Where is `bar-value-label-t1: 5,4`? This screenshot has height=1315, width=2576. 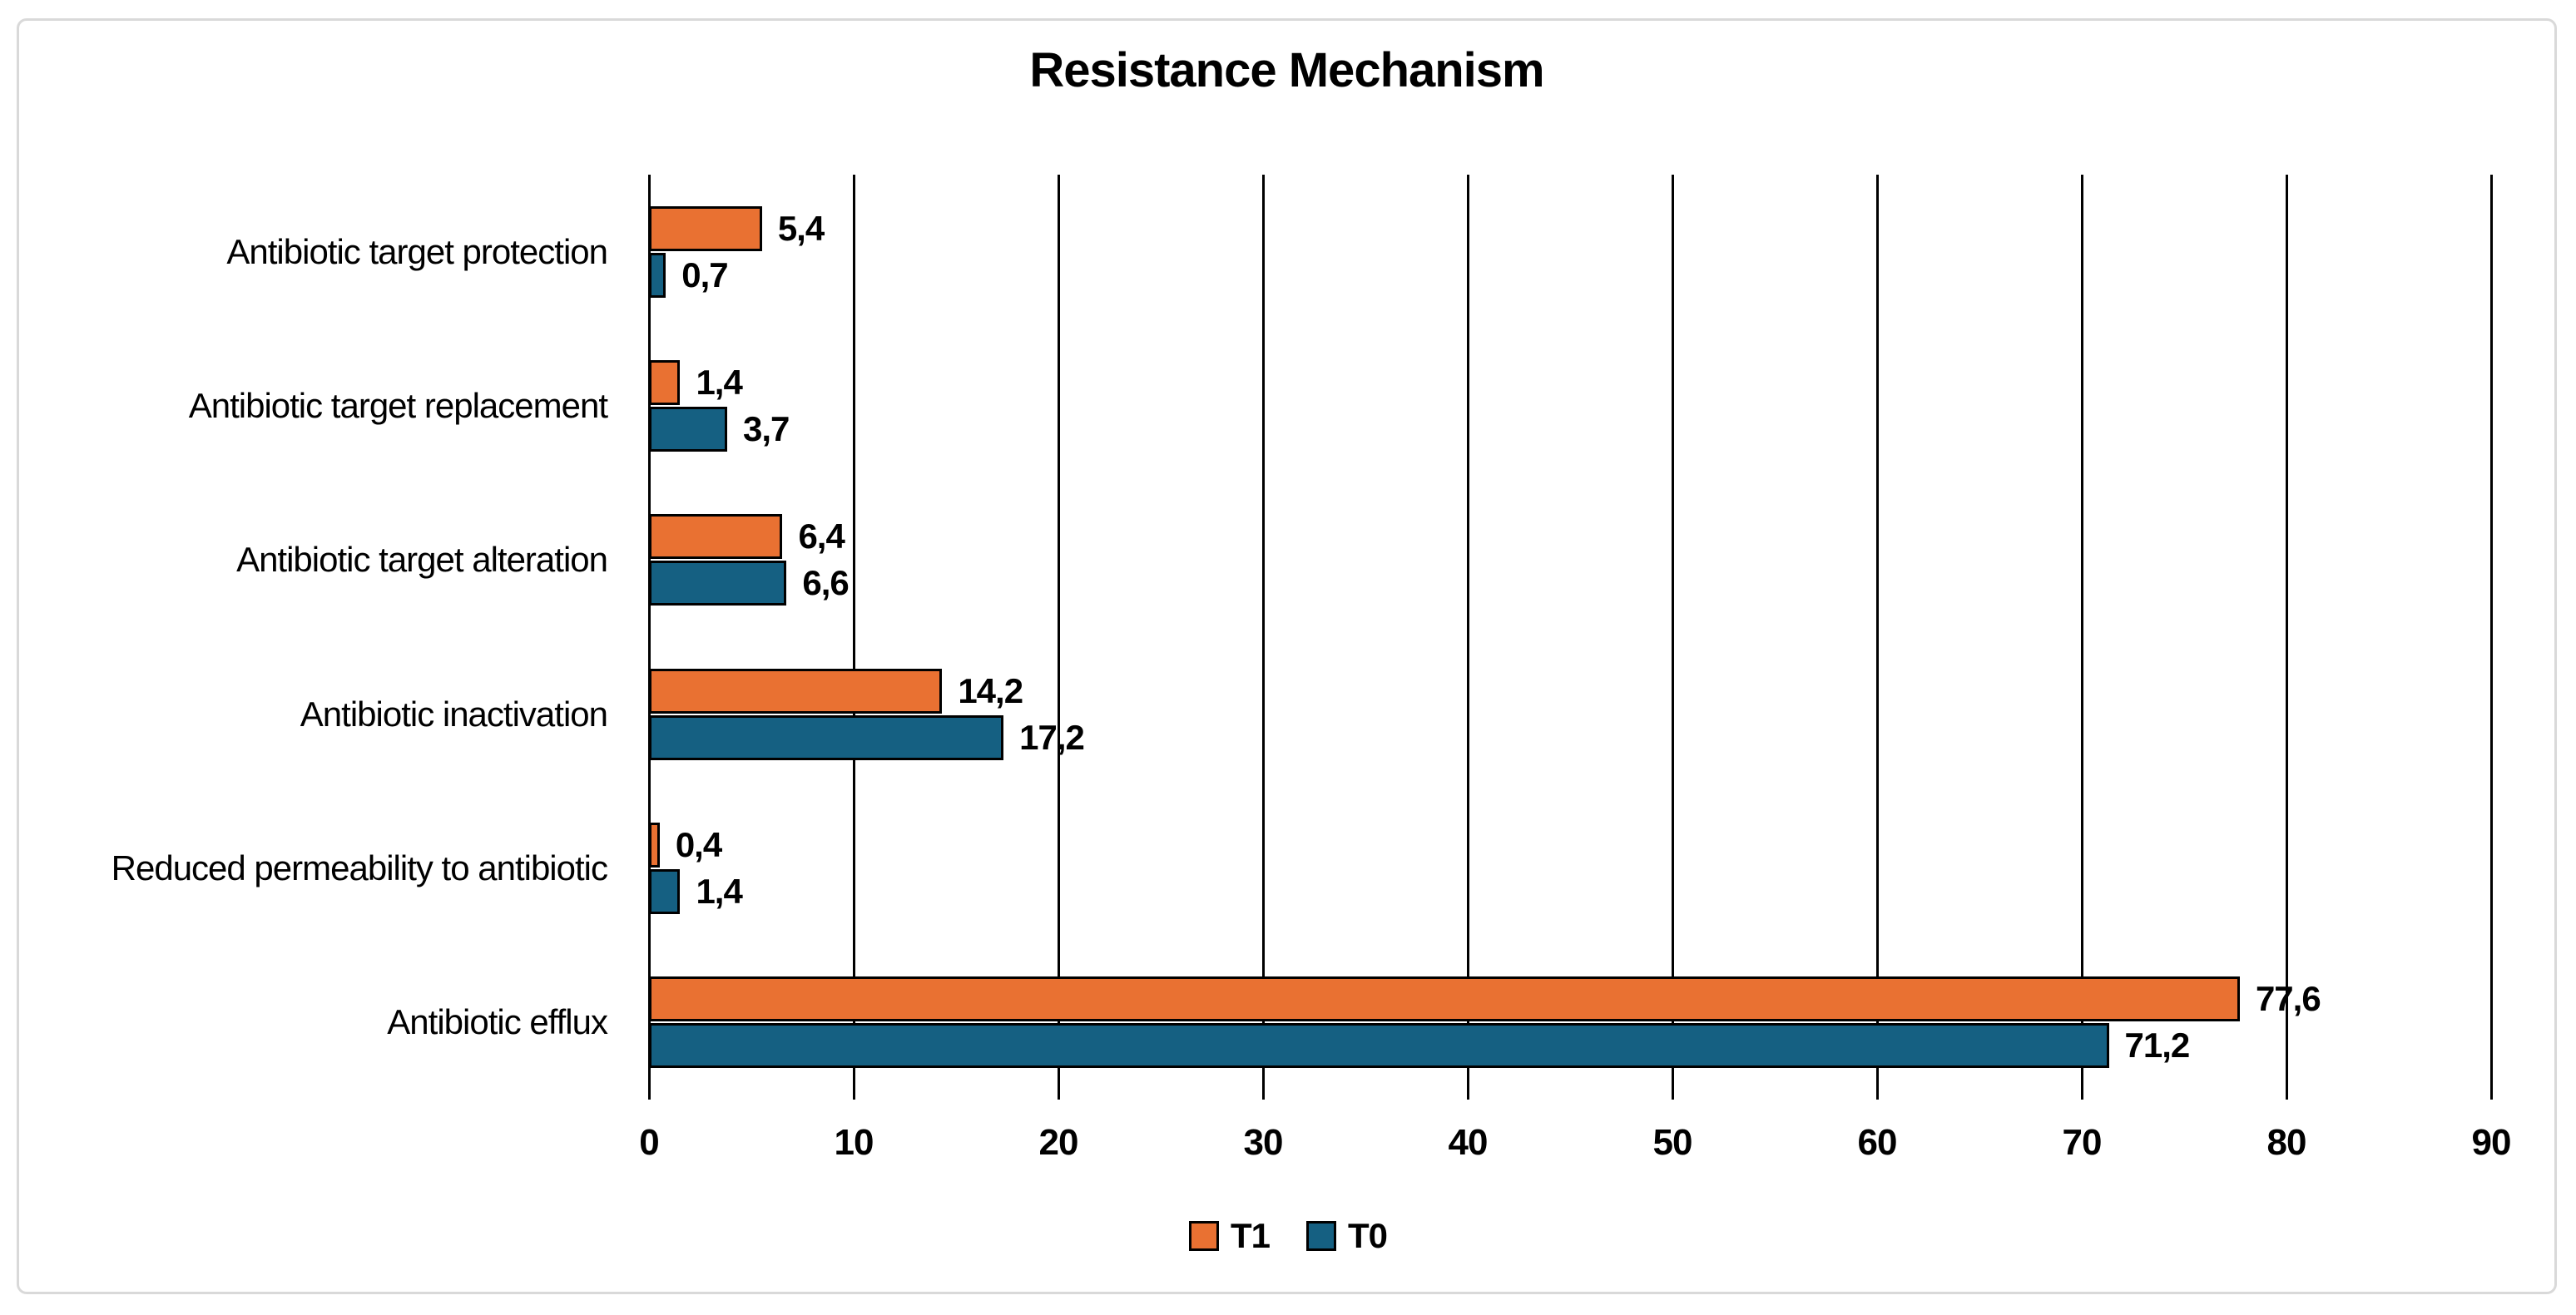 bar-value-label-t1: 5,4 is located at coordinates (801, 228).